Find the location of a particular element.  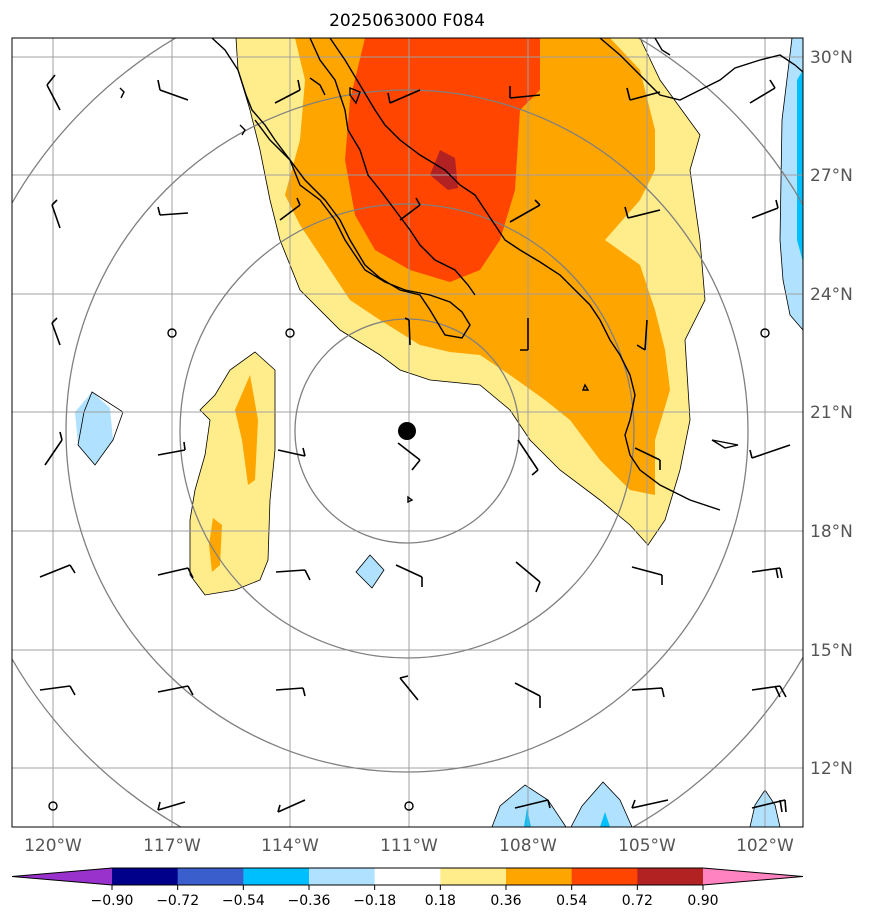

fill-light-blue-s2 is located at coordinates (601, 804).